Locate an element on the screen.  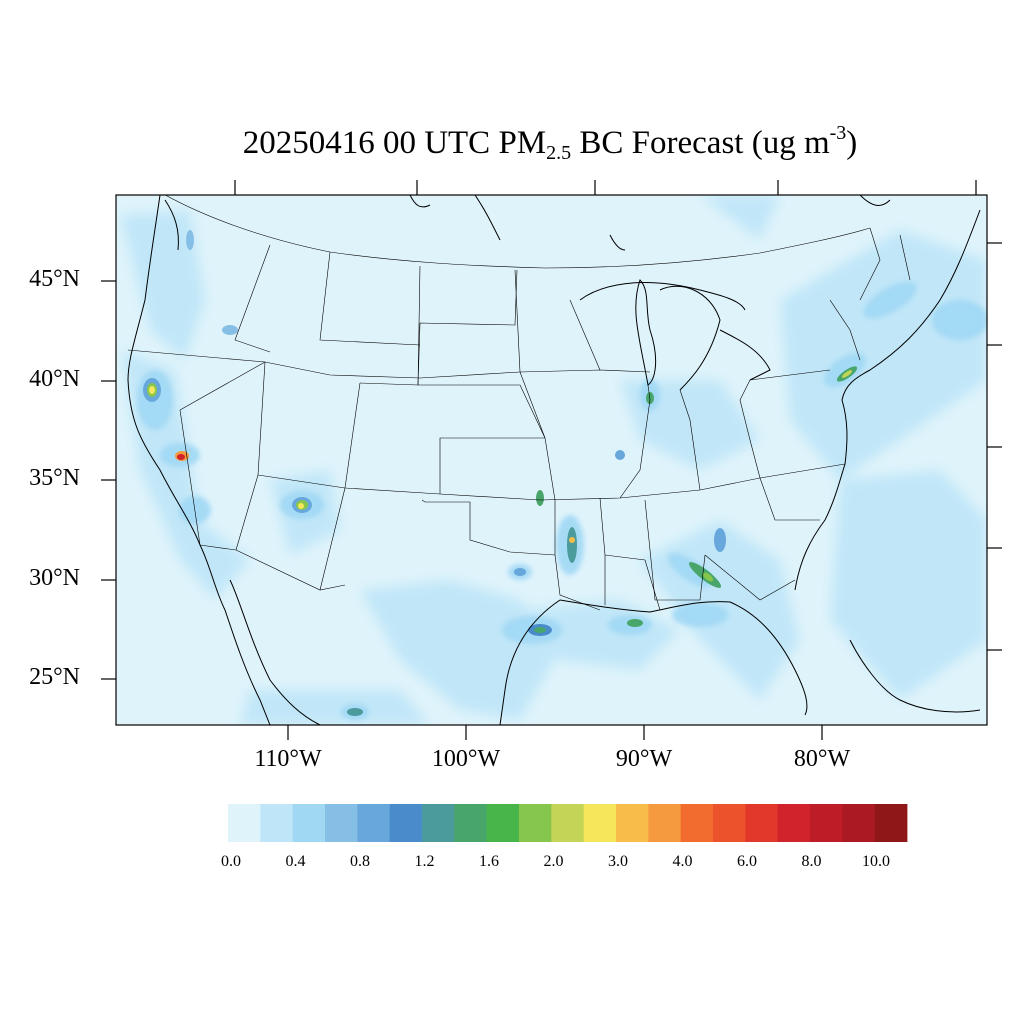
colorbar-label-5: 2.0 is located at coordinates (553, 861).